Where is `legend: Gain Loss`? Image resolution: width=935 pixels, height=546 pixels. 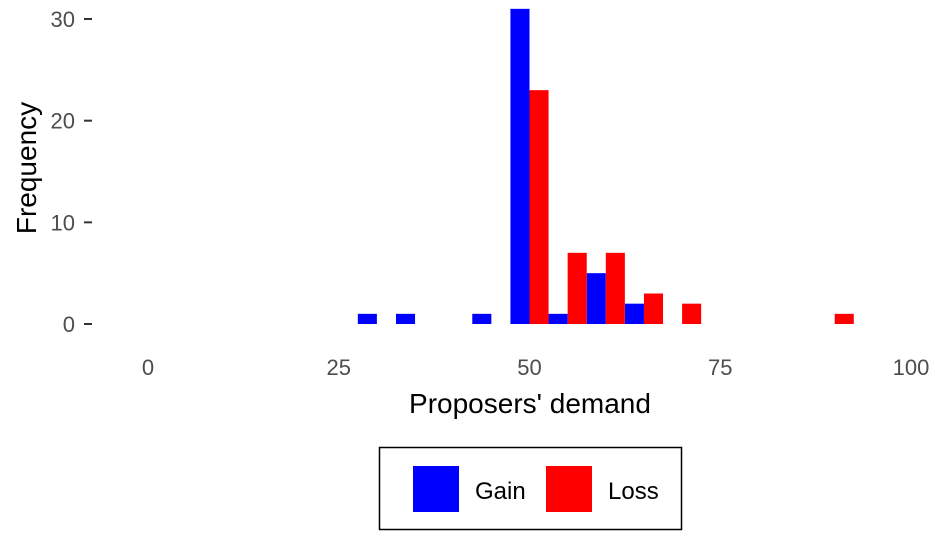 legend: Gain Loss is located at coordinates (530, 488).